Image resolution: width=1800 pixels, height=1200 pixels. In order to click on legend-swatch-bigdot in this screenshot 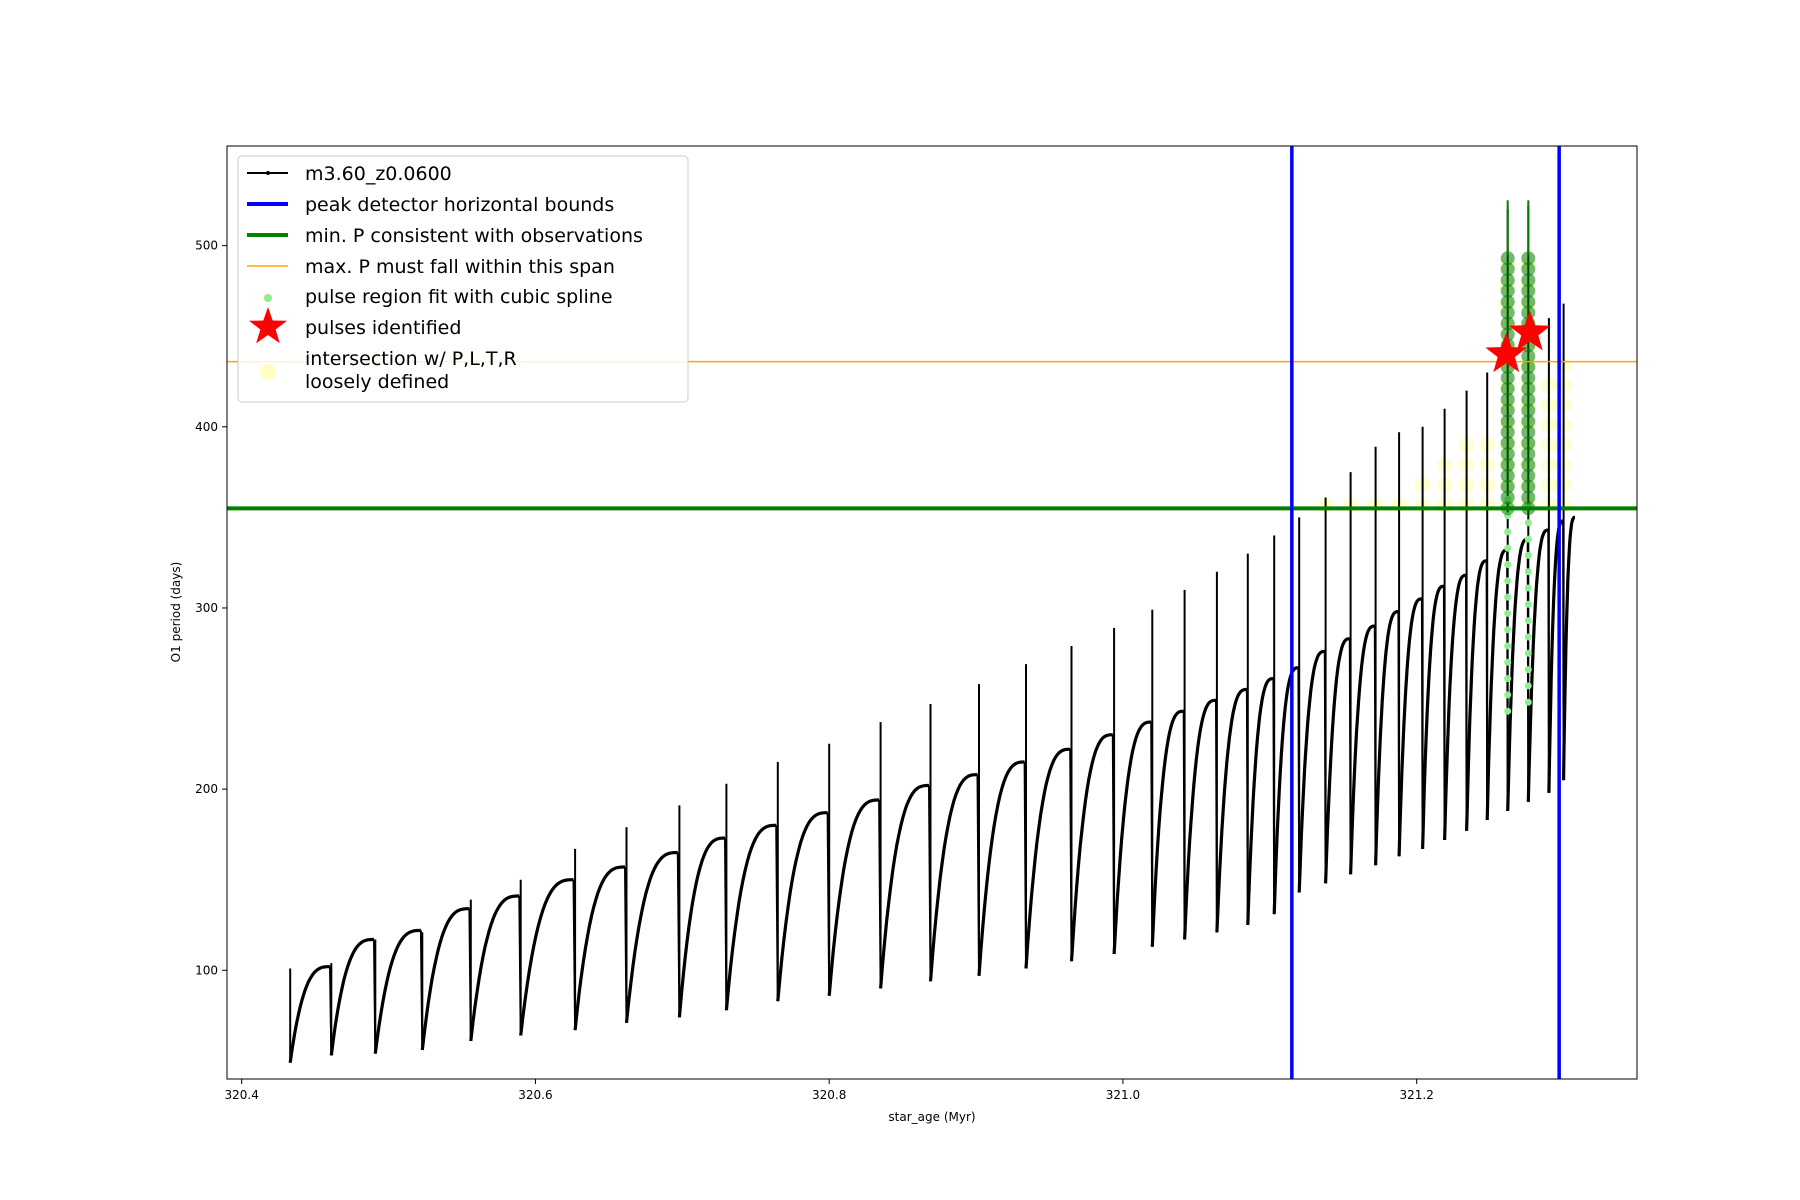, I will do `click(268, 372)`.